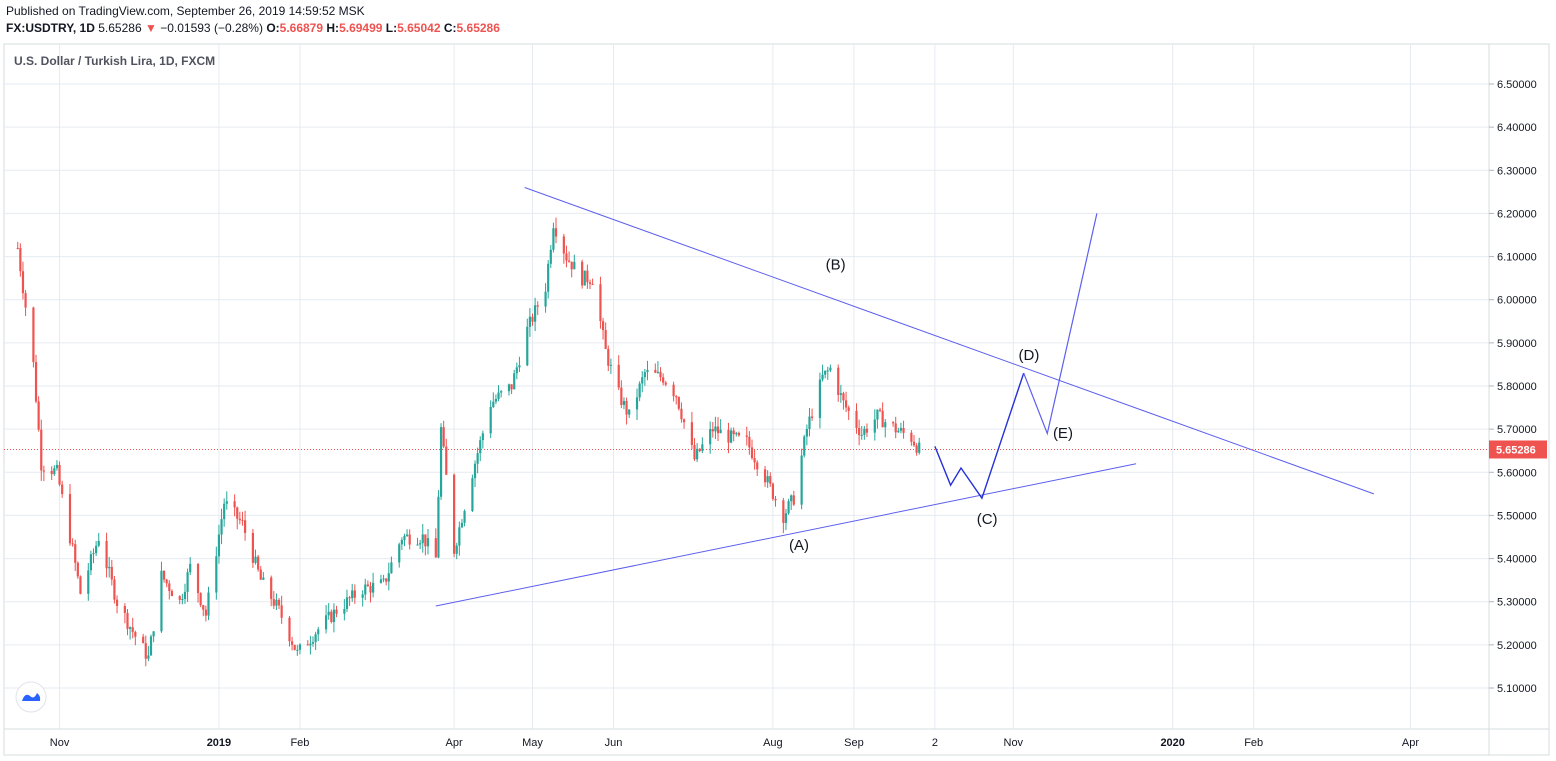 Image resolution: width=1556 pixels, height=761 pixels. Describe the element at coordinates (735, 743) in the screenshot. I see `x-axis-ticks: Nov 2019 Feb Apr May Jun Aug Sep 2 Nov 2020 Feb Apr` at that location.